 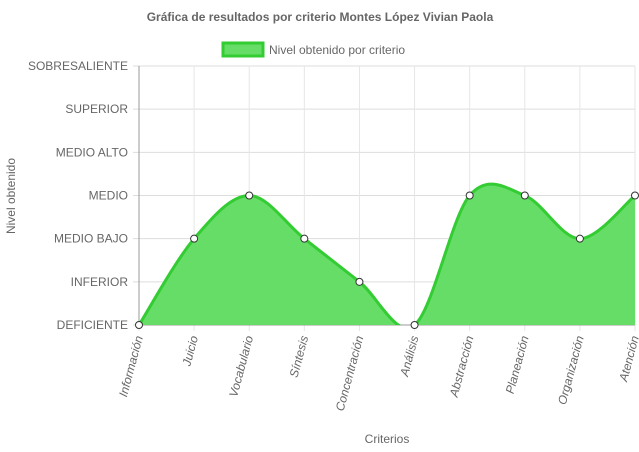 What do you see at coordinates (387, 439) in the screenshot?
I see `x-axis-title: Criterios` at bounding box center [387, 439].